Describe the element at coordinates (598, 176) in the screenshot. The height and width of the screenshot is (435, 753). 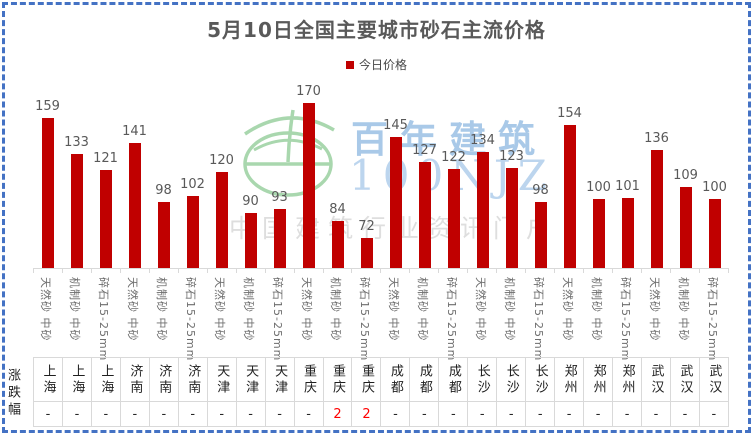
I see `bar-column: 100` at that location.